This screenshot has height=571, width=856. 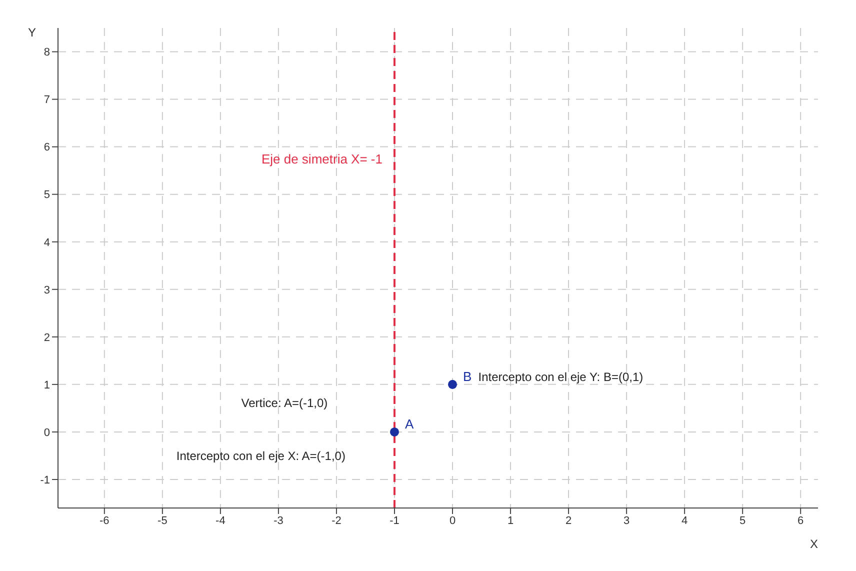 I want to click on annotation: Intercepto con el eje Y: B=(0,1), so click(x=561, y=377).